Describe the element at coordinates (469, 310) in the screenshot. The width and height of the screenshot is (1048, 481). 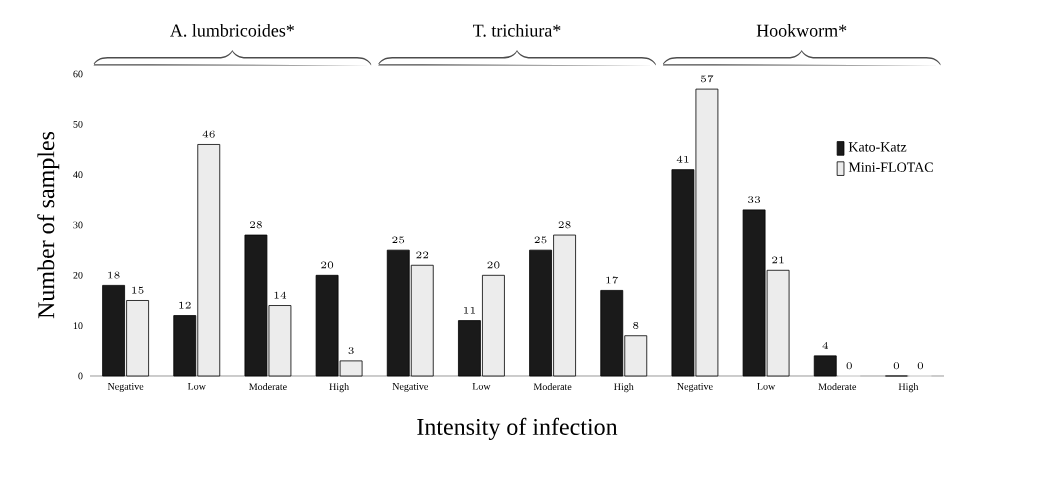
I see `data-label: 11` at that location.